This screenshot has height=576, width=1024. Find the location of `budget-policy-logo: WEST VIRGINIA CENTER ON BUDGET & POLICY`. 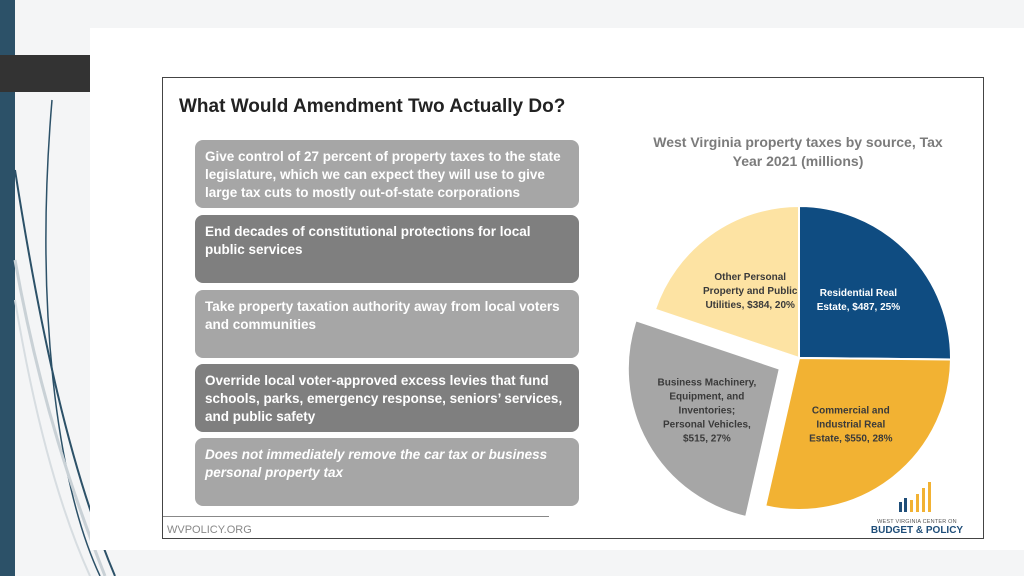

budget-policy-logo: WEST VIRGINIA CENTER ON BUDGET & POLICY is located at coordinates (917, 508).